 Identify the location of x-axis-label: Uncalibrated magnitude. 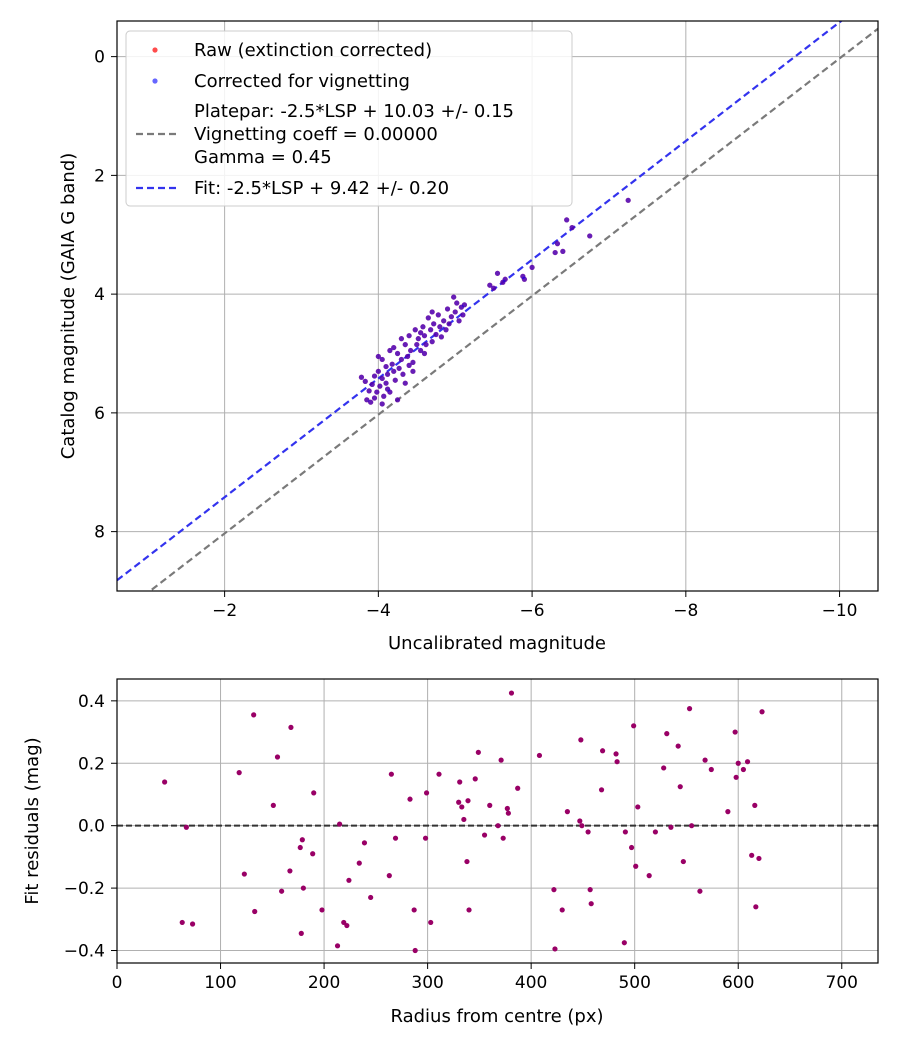
(497, 643).